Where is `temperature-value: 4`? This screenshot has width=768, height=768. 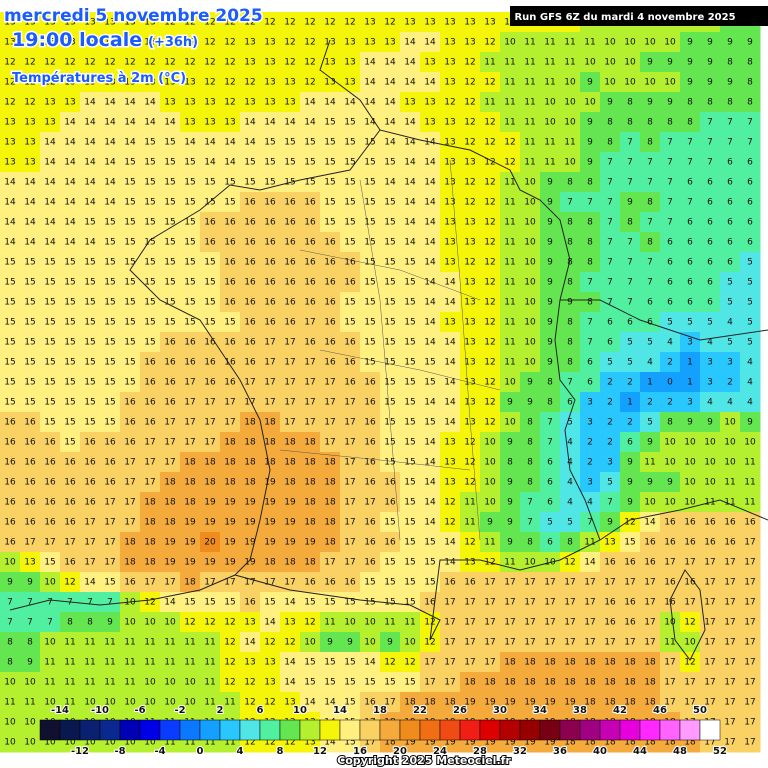
temperature-value: 4 is located at coordinates (730, 323).